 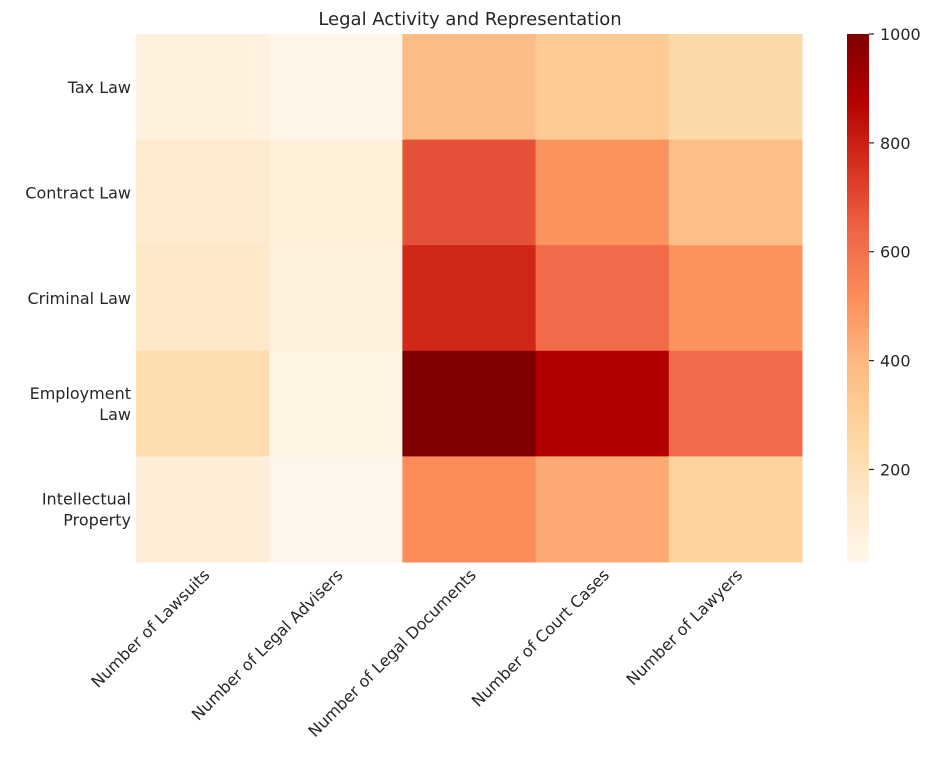 I want to click on column-label: Number of Legal Advisers, so click(x=267, y=644).